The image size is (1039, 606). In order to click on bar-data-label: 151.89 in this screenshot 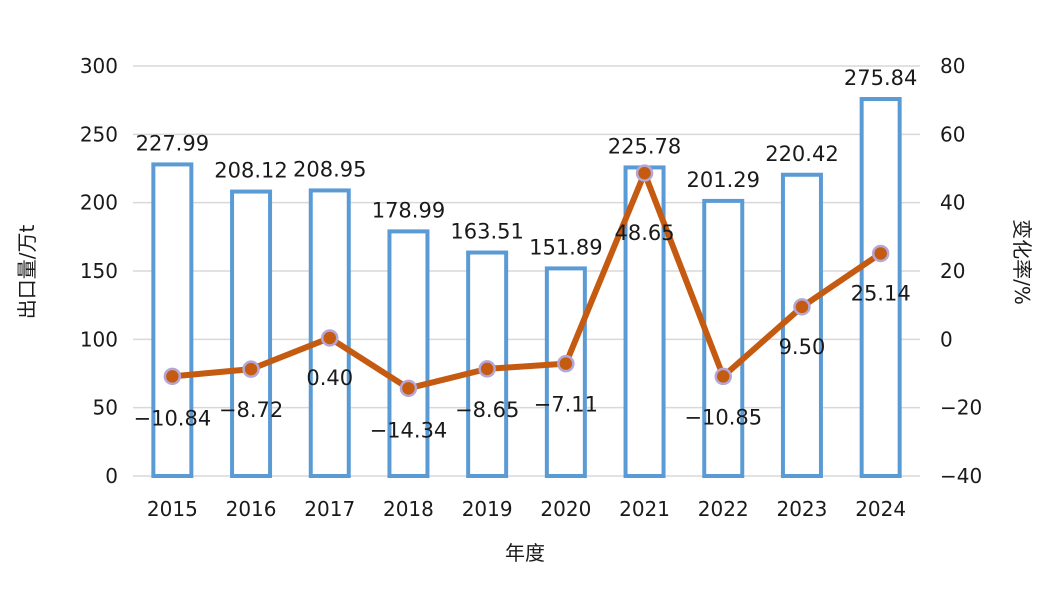, I will do `click(565, 247)`.